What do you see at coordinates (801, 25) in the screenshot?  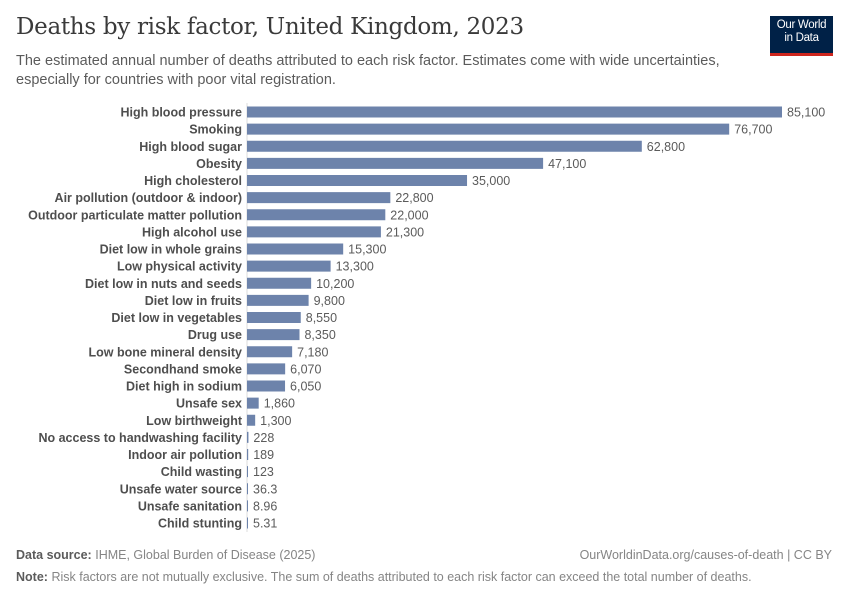 I see `logo-line-1: Our World` at bounding box center [801, 25].